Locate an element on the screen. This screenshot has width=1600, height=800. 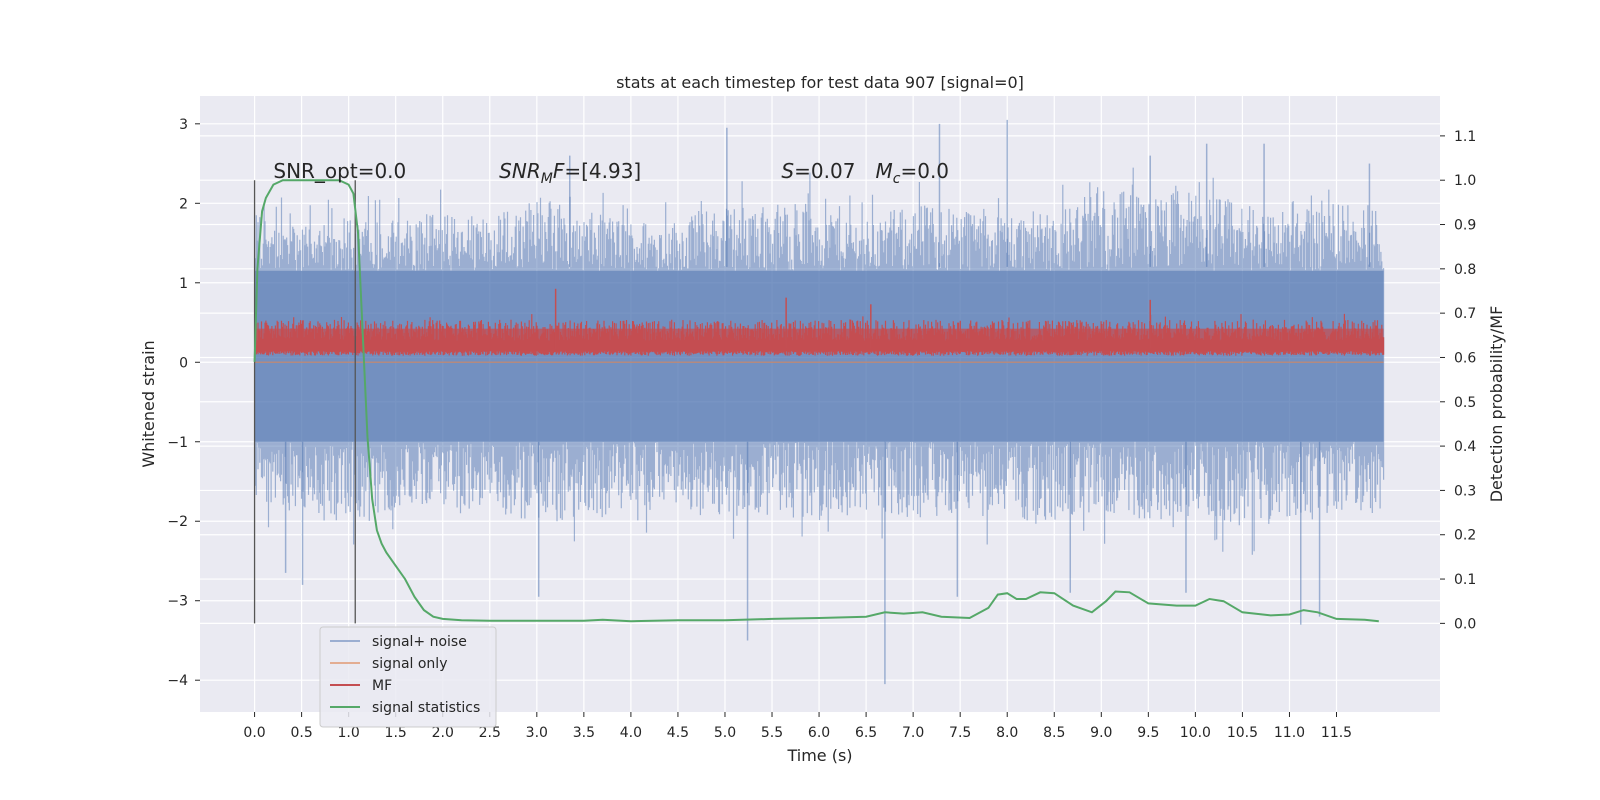
x-tick-label: 5.0 is located at coordinates (725, 733).